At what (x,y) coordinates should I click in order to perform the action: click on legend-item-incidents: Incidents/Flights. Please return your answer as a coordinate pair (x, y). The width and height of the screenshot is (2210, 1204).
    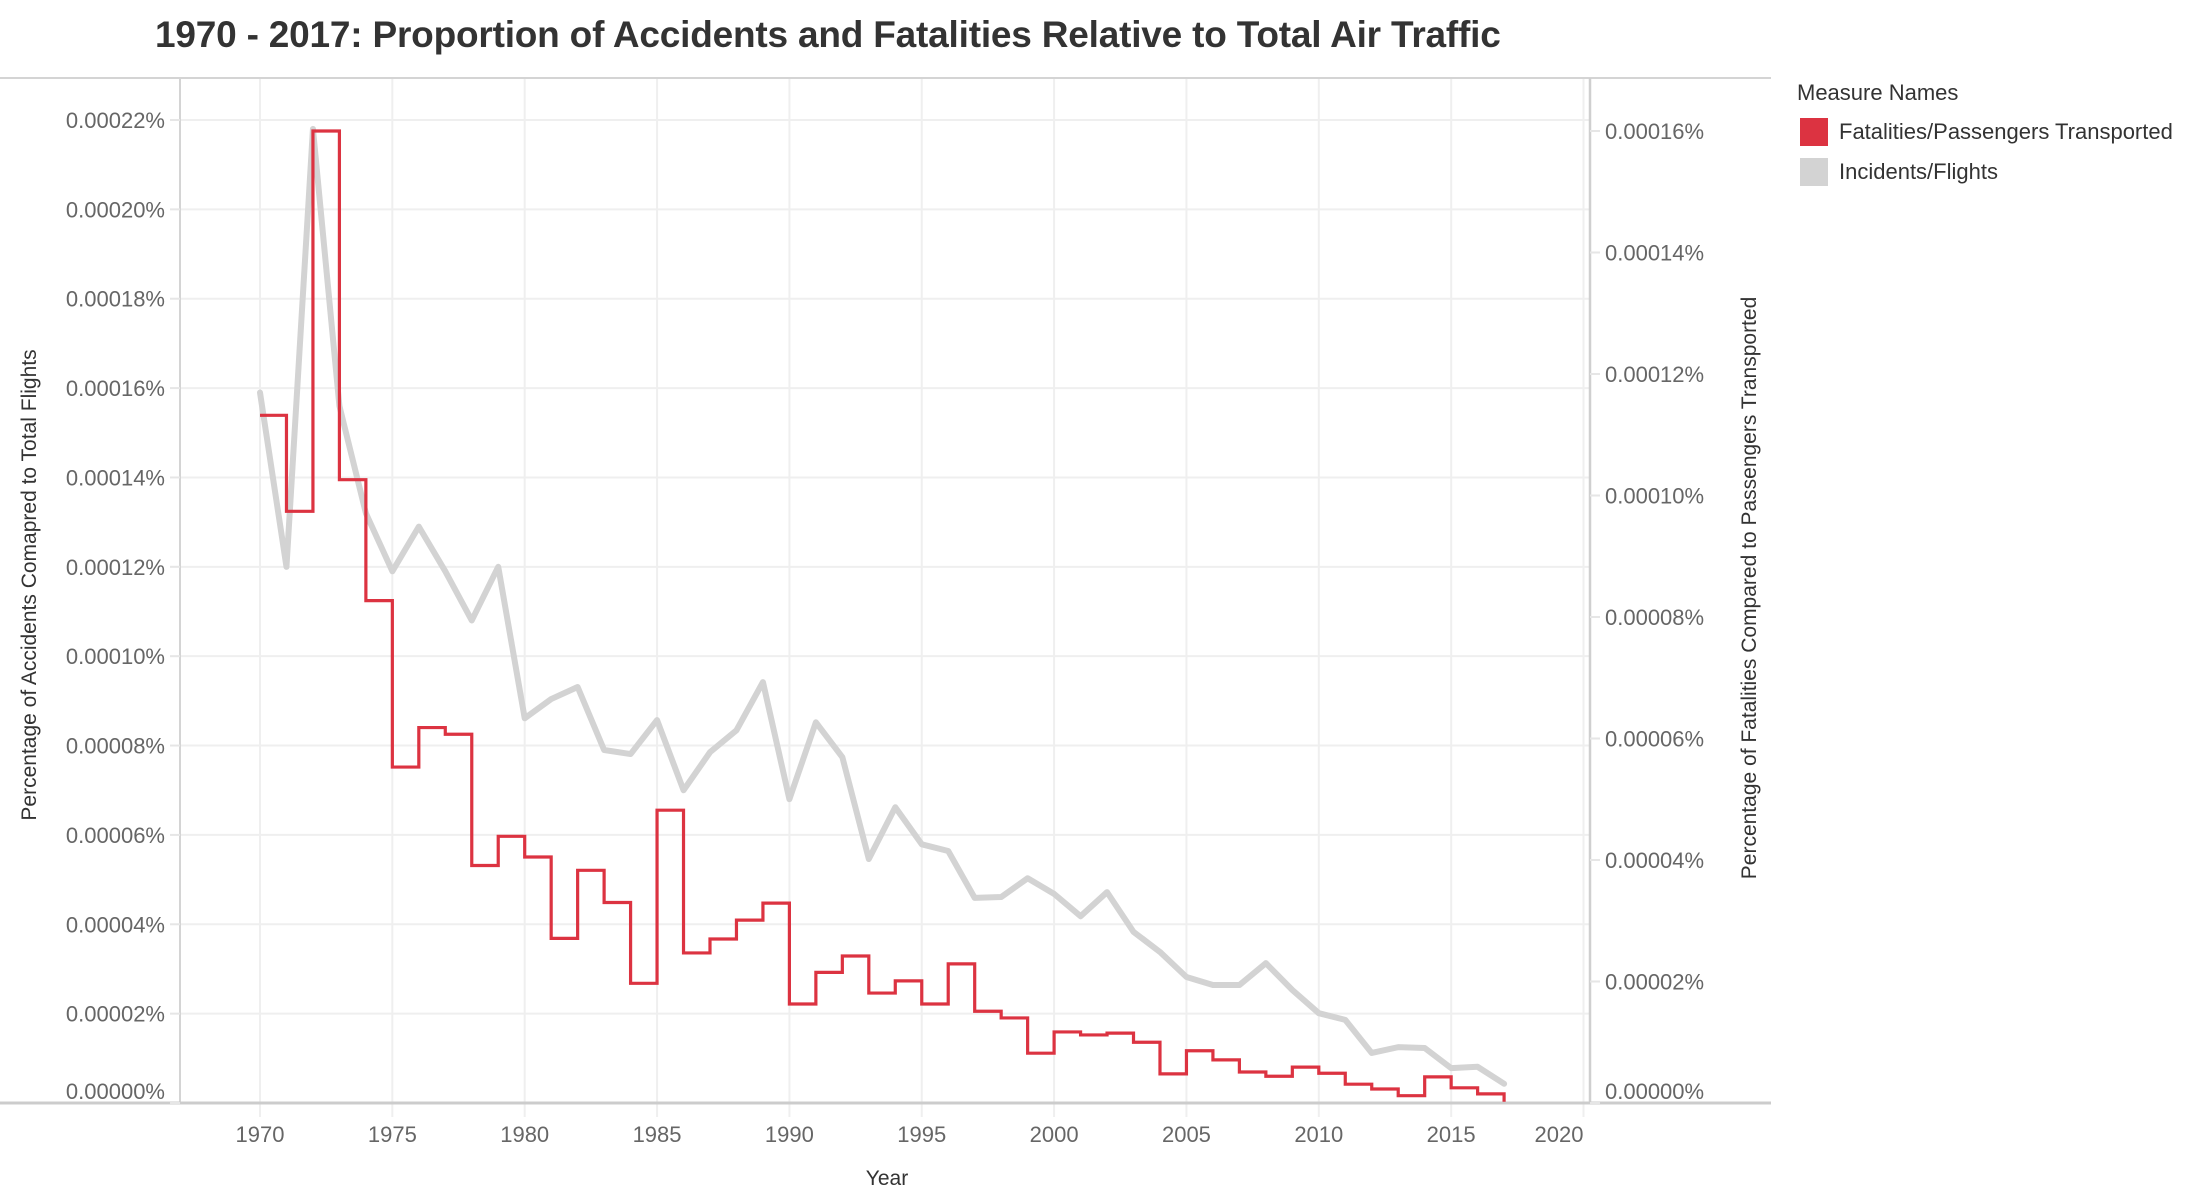
    Looking at the image, I should click on (1985, 172).